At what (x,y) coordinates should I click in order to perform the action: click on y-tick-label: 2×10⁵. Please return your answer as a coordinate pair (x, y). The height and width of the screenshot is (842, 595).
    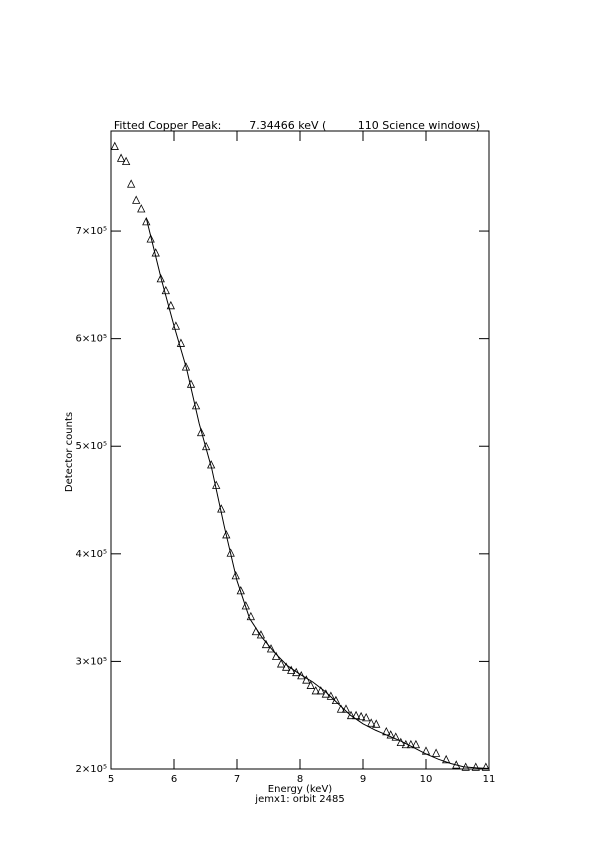
    Looking at the image, I should click on (91, 769).